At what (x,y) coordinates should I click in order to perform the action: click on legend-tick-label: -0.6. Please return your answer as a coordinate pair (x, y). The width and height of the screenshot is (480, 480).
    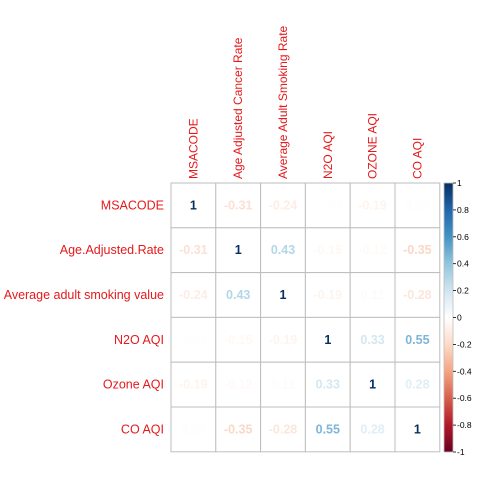
    Looking at the image, I should click on (464, 398).